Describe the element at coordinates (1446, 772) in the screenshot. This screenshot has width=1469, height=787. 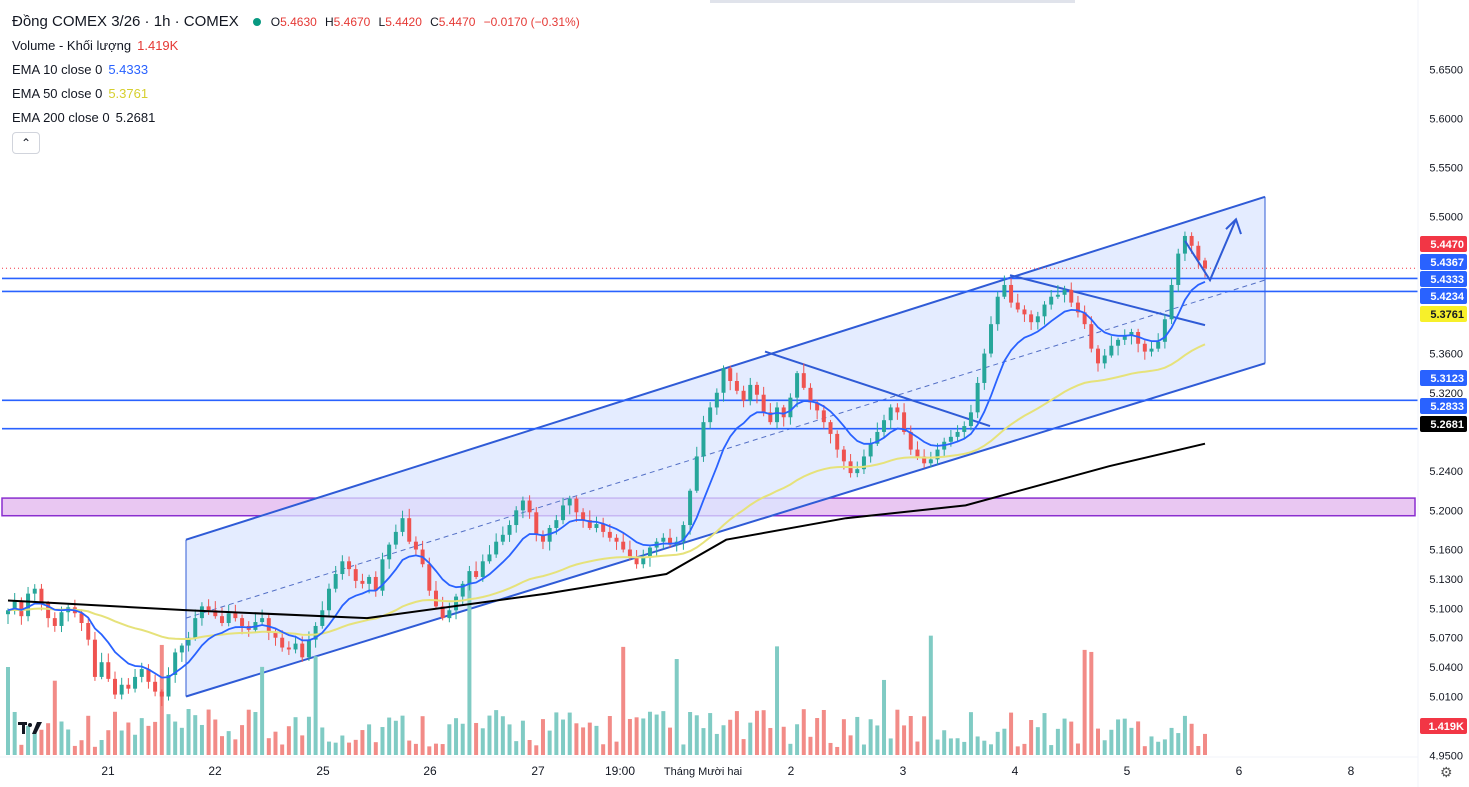
I see `gear-icon: ⚙` at that location.